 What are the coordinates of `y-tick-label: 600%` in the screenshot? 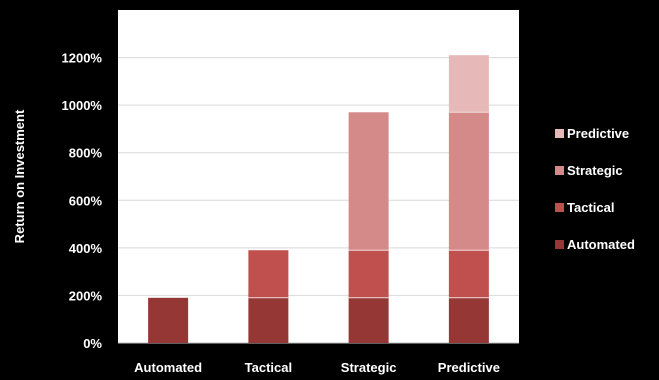 It's located at (86, 200).